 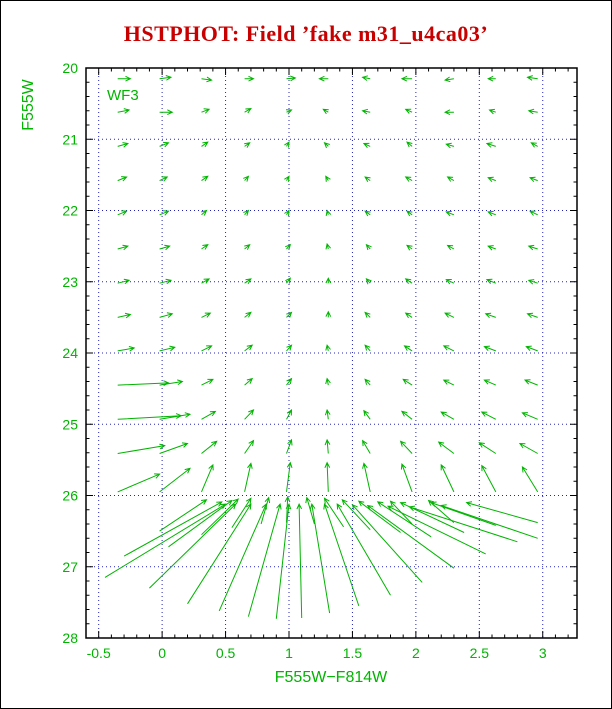 I want to click on x-tick-label: 2, so click(x=416, y=653).